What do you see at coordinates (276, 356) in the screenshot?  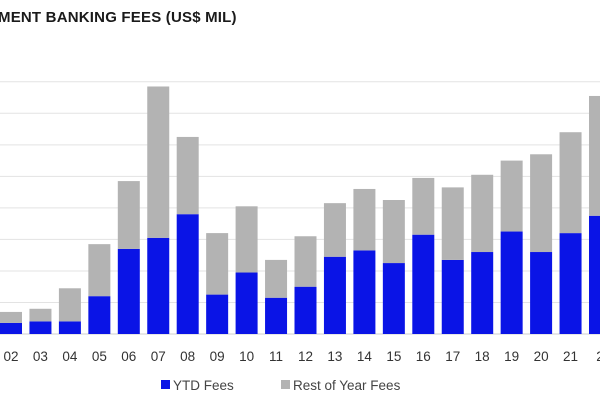 I see `x-tick-label: 11` at bounding box center [276, 356].